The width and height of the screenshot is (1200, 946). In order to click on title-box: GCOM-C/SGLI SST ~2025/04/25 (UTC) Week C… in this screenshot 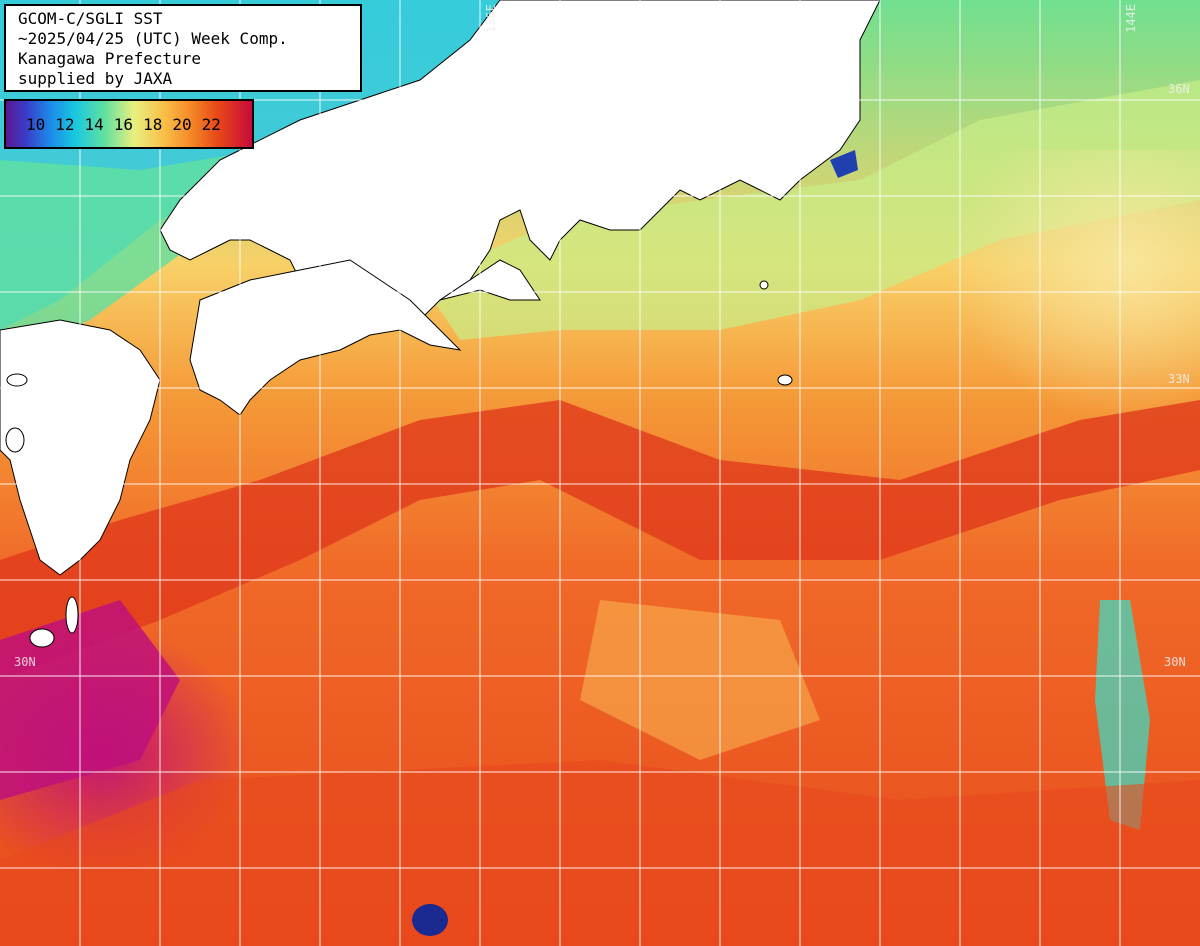, I will do `click(183, 48)`.